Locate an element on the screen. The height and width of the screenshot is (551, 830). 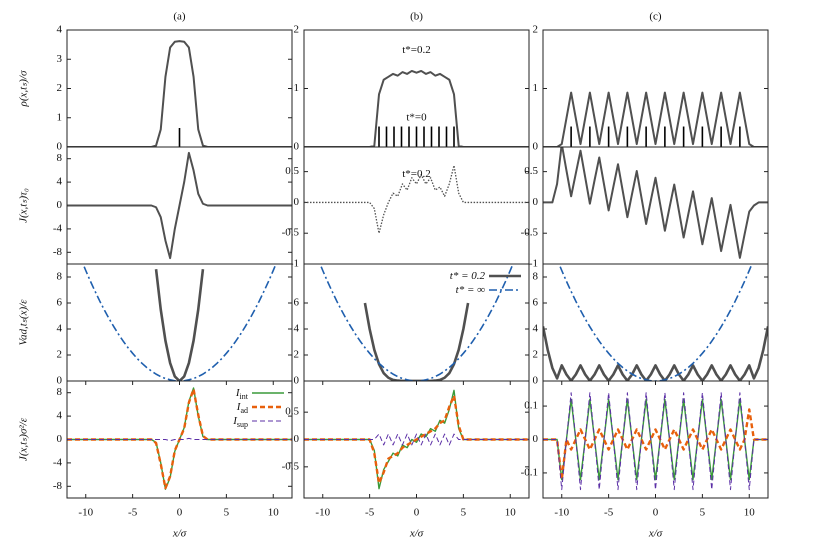
legend-subscript: ad is located at coordinates (244, 410).